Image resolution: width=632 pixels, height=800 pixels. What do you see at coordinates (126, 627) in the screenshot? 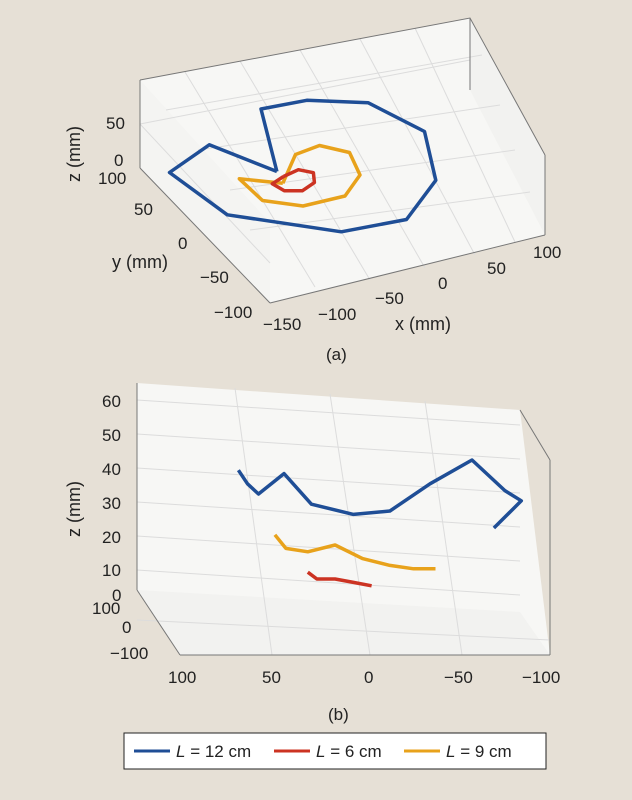
I see `b-ytick-0: 0` at bounding box center [126, 627].